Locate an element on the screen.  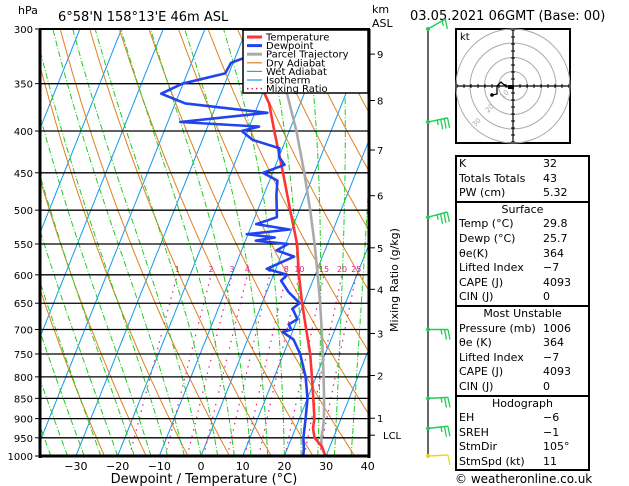
hodograph-ring-label: 30 is located at coordinates (477, 122).